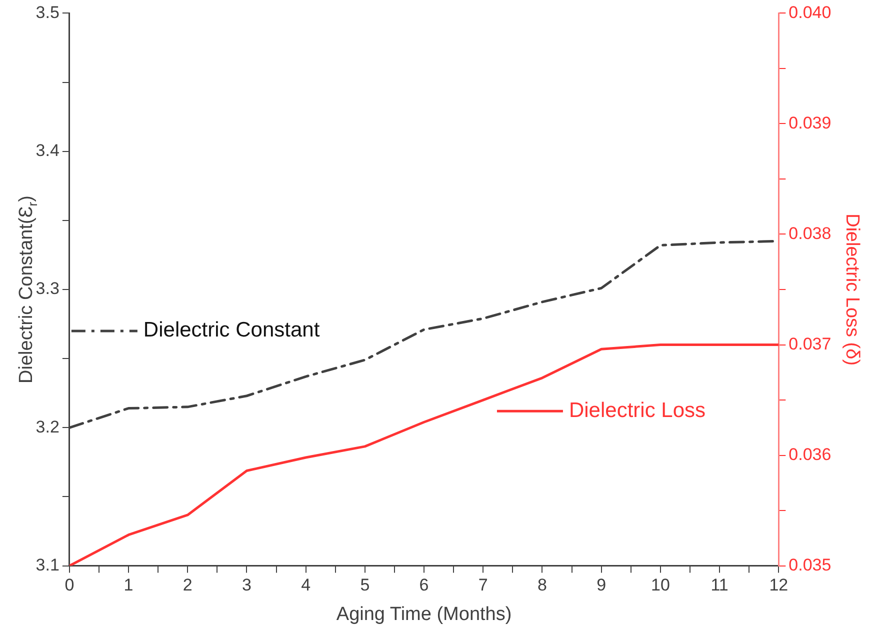 The height and width of the screenshot is (636, 877). I want to click on y2-tick-label: 0.040, so click(810, 12).